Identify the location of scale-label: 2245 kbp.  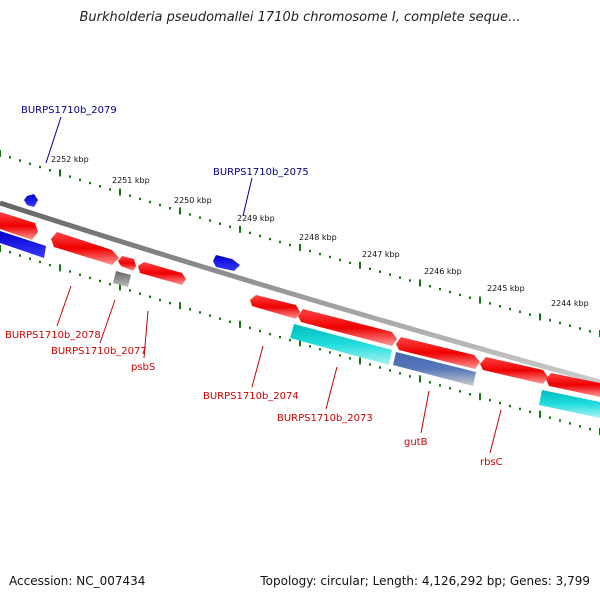
(506, 288).